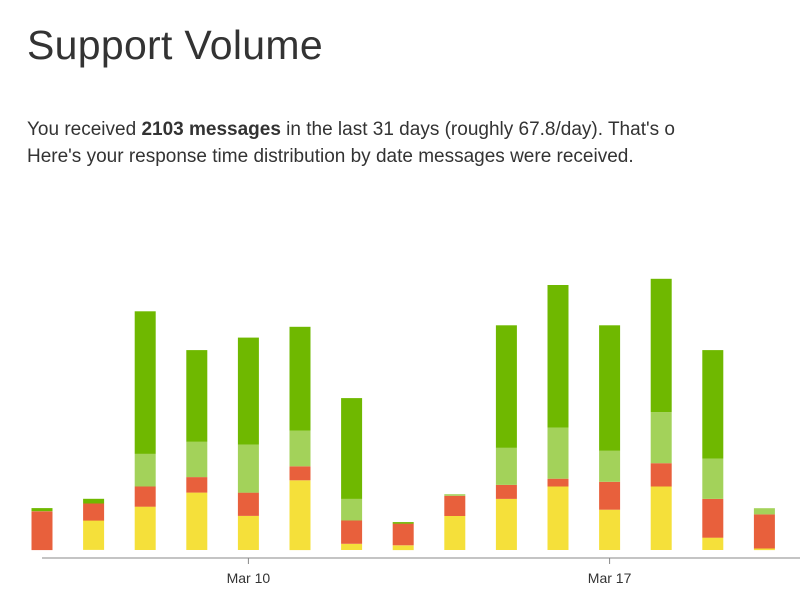 The width and height of the screenshot is (800, 600). What do you see at coordinates (610, 578) in the screenshot?
I see `x-tick-label-2: Mar 17` at bounding box center [610, 578].